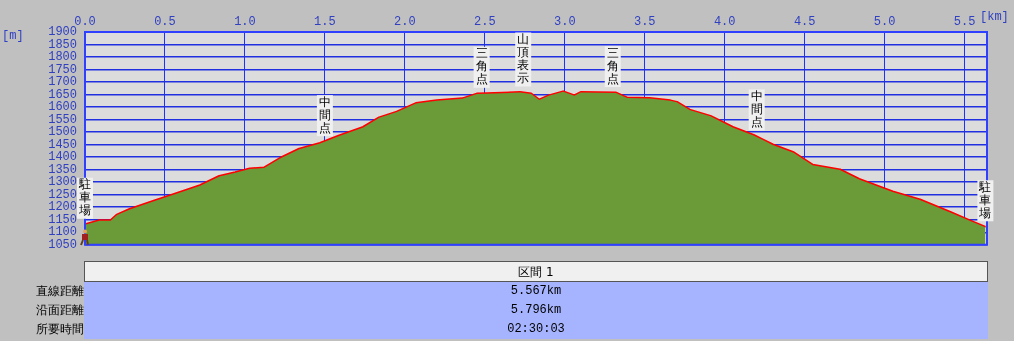  What do you see at coordinates (325, 21) in the screenshot?
I see `x-tick-label: 1.5` at bounding box center [325, 21].